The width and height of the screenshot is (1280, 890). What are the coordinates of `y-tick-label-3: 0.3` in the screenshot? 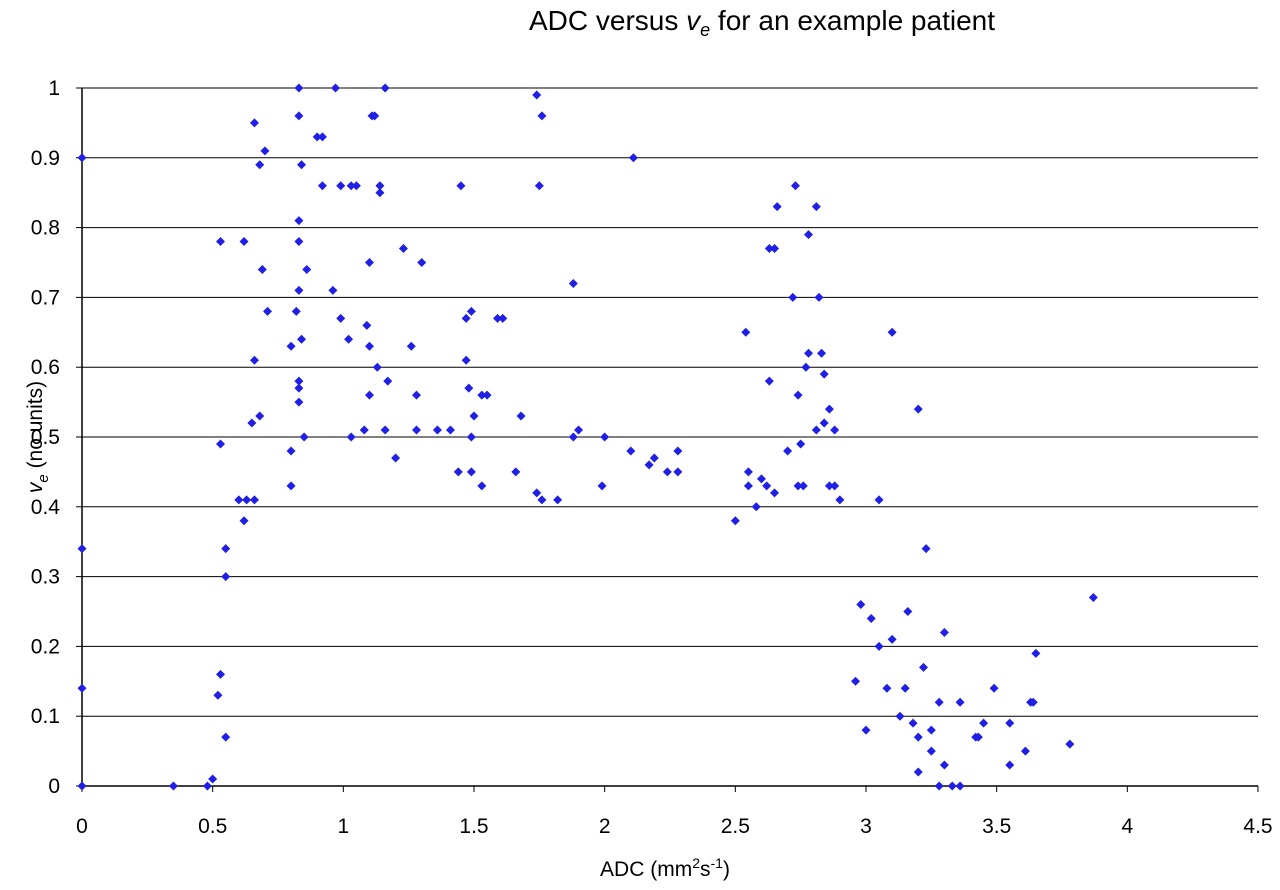 It's located at (45, 577).